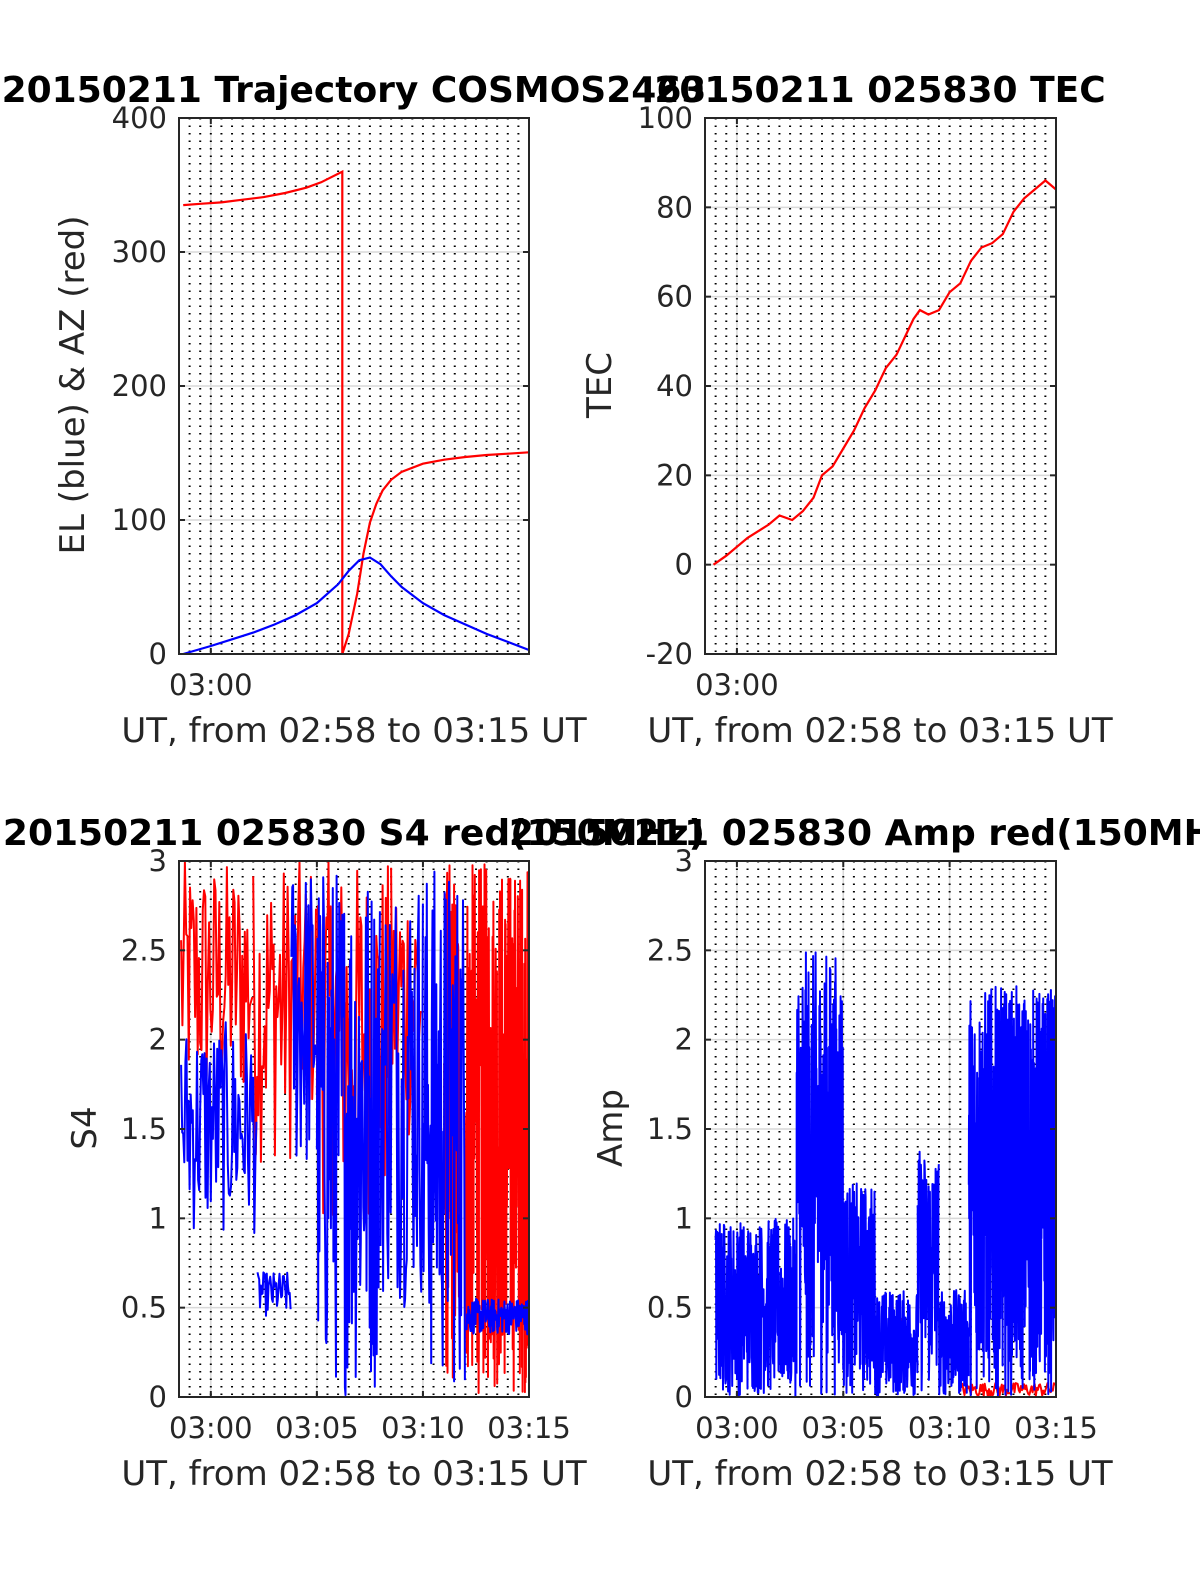 The height and width of the screenshot is (1575, 1200). I want to click on y-tick-label: 60, so click(674, 297).